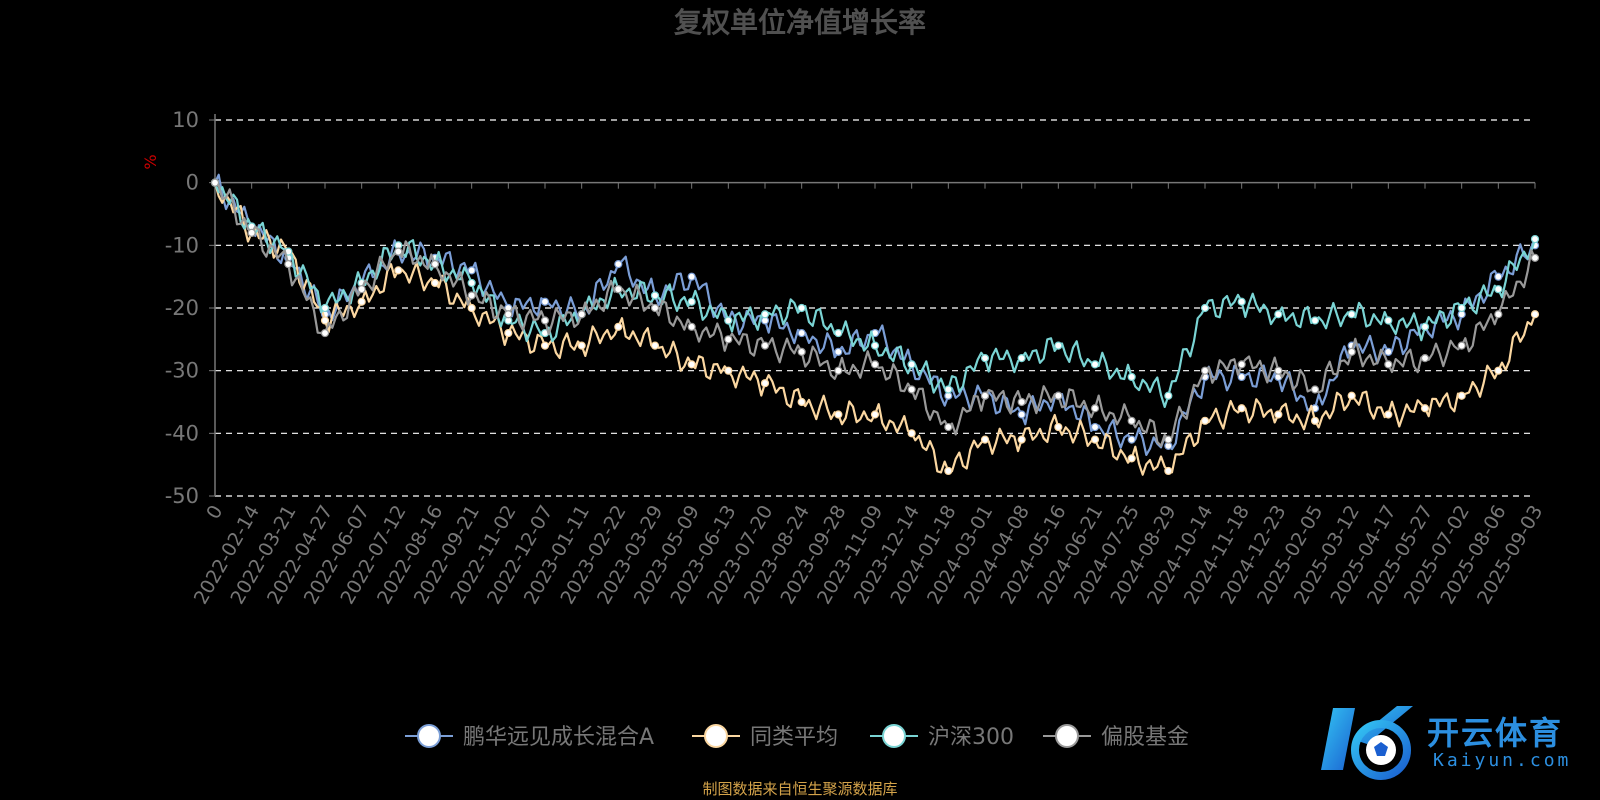 This screenshot has height=800, width=1600. What do you see at coordinates (1457, 743) in the screenshot?
I see `kaiyun-logo: 开云体育 Kaiyun.com` at bounding box center [1457, 743].